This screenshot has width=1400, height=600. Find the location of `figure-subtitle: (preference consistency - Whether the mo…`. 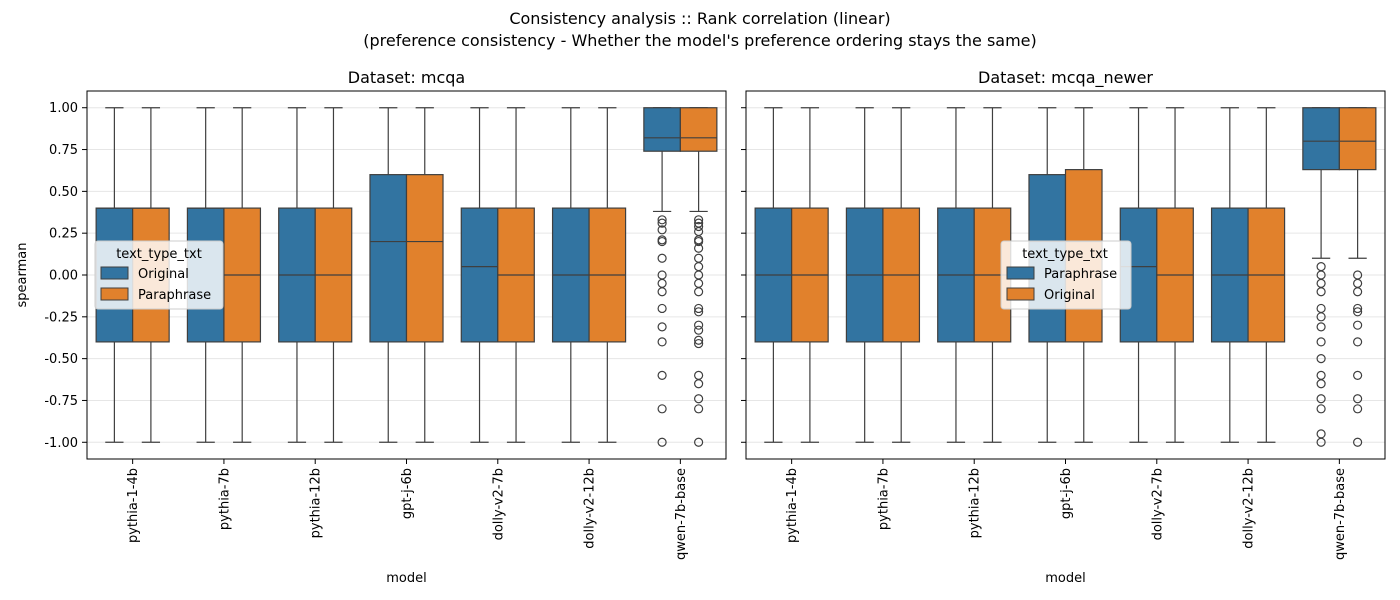

figure-subtitle: (preference consistency - Whether the mo… is located at coordinates (700, 40).